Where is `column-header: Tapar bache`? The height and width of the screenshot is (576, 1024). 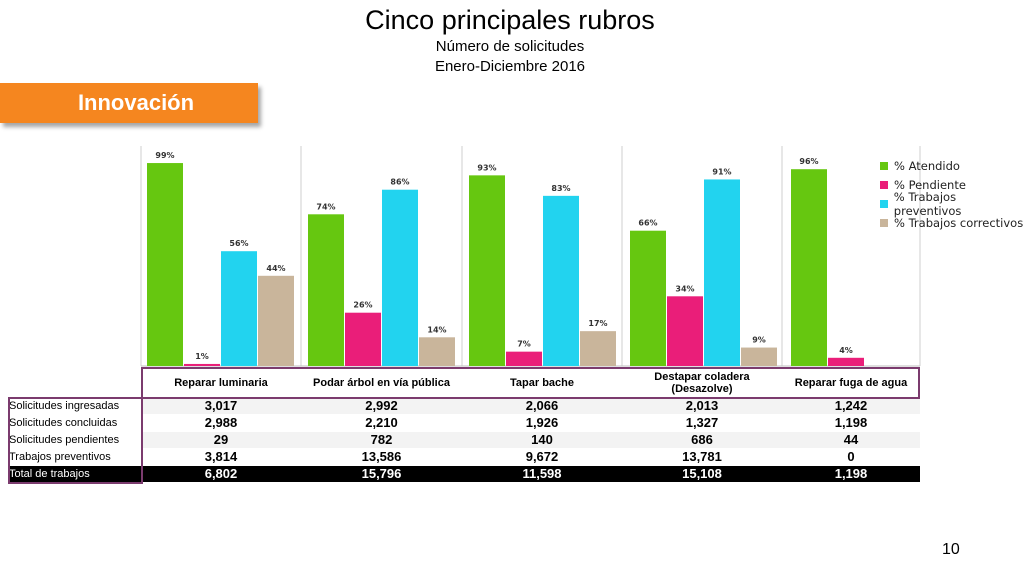 column-header: Tapar bache is located at coordinates (542, 383).